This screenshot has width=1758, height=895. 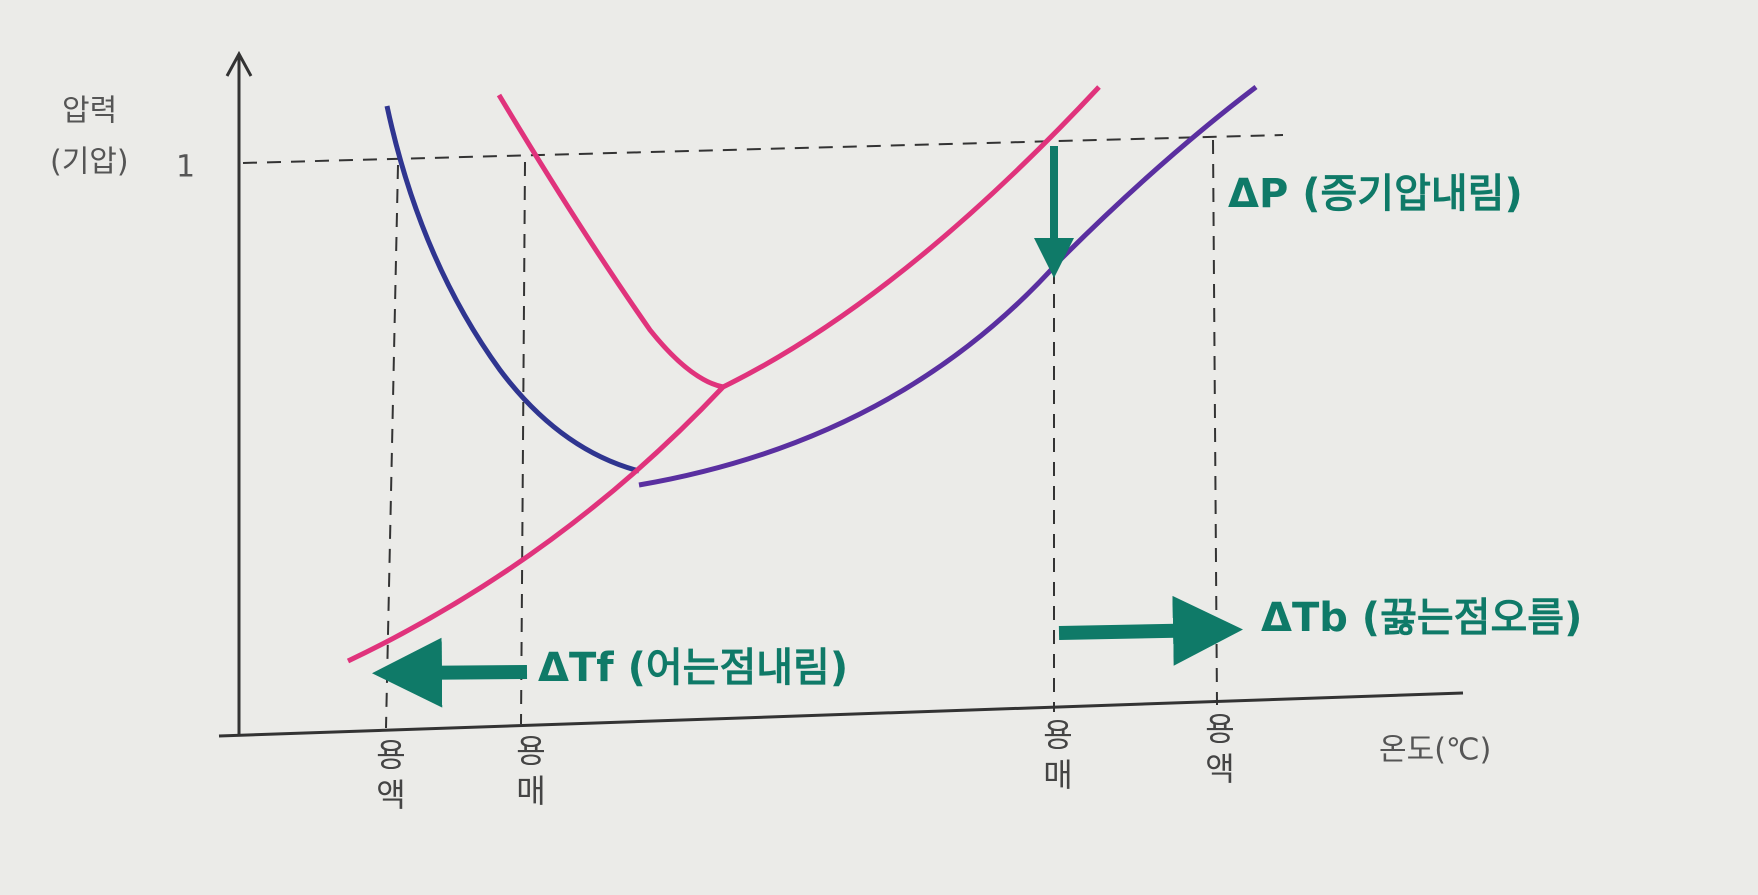 What do you see at coordinates (185, 167) in the screenshot?
I see `y-tick-label: 1` at bounding box center [185, 167].